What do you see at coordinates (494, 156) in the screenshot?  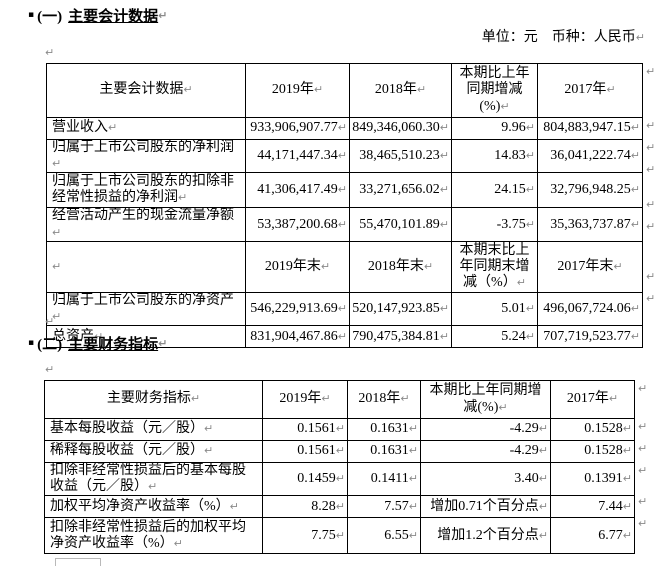 I see `value-cell: 14.83↵` at bounding box center [494, 156].